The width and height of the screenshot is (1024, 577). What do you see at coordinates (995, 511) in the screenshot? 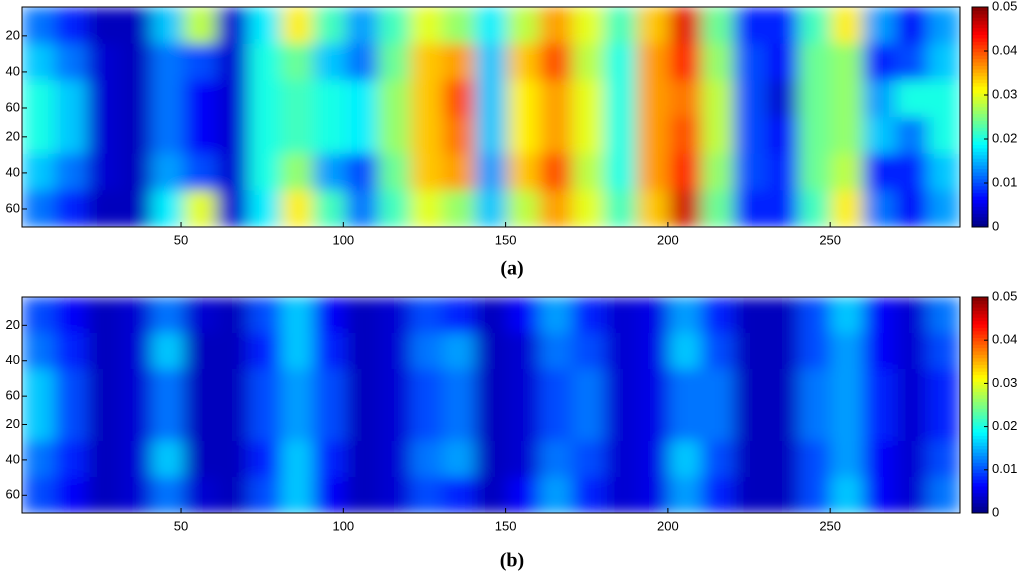
I see `colorbar-tick-label: 0` at bounding box center [995, 511].